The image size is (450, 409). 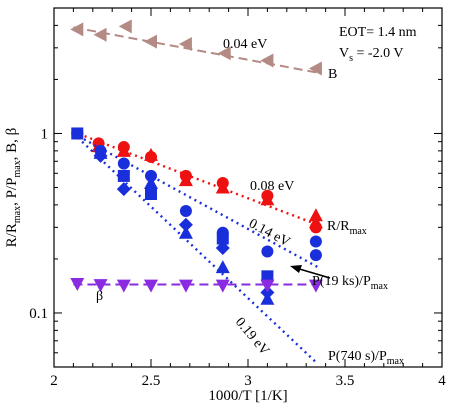 I want to click on series-label-b: B, so click(x=332, y=74).